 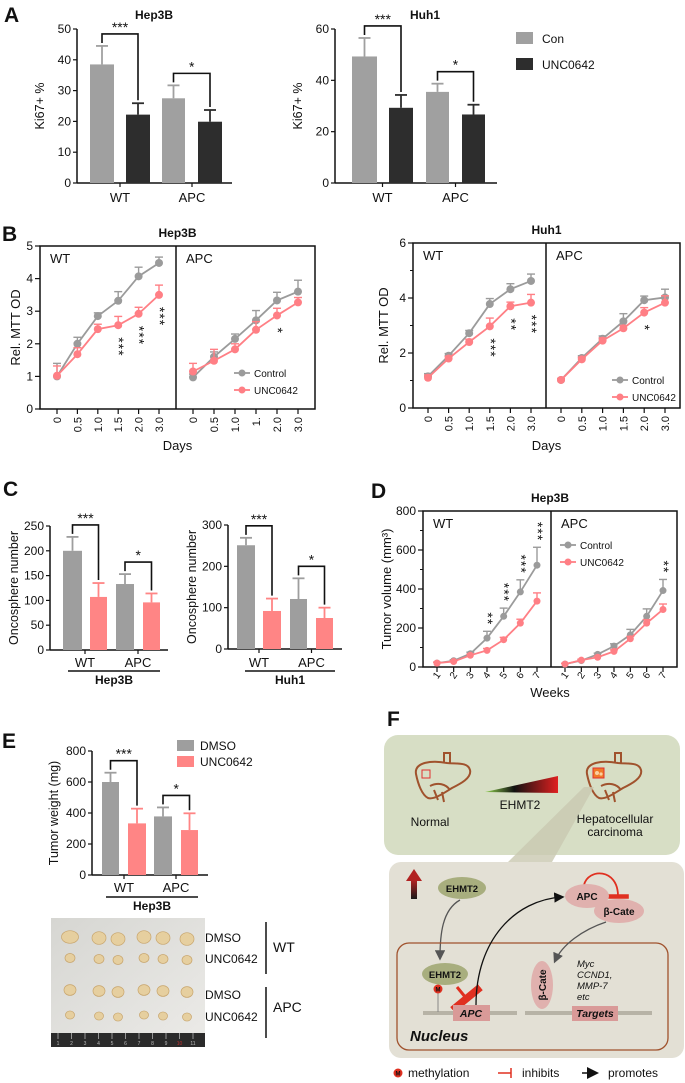 What do you see at coordinates (231, 1017) in the screenshot?
I see `row-label-apc-unc0642: UNC0642` at bounding box center [231, 1017].